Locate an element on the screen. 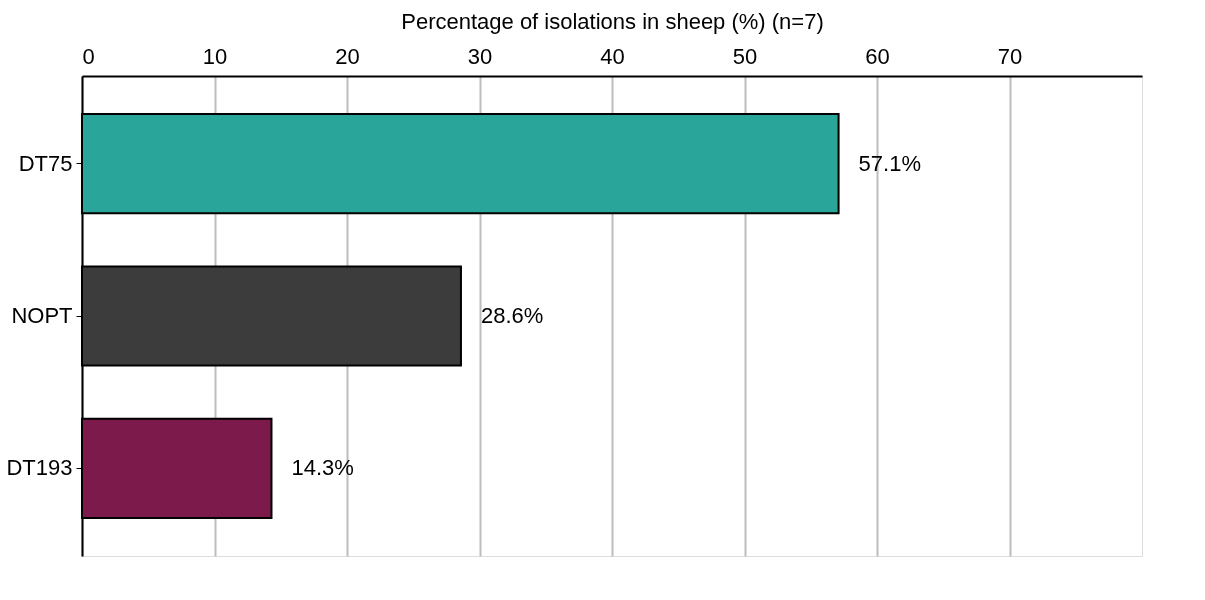  data-label: 28.6% is located at coordinates (512, 315).